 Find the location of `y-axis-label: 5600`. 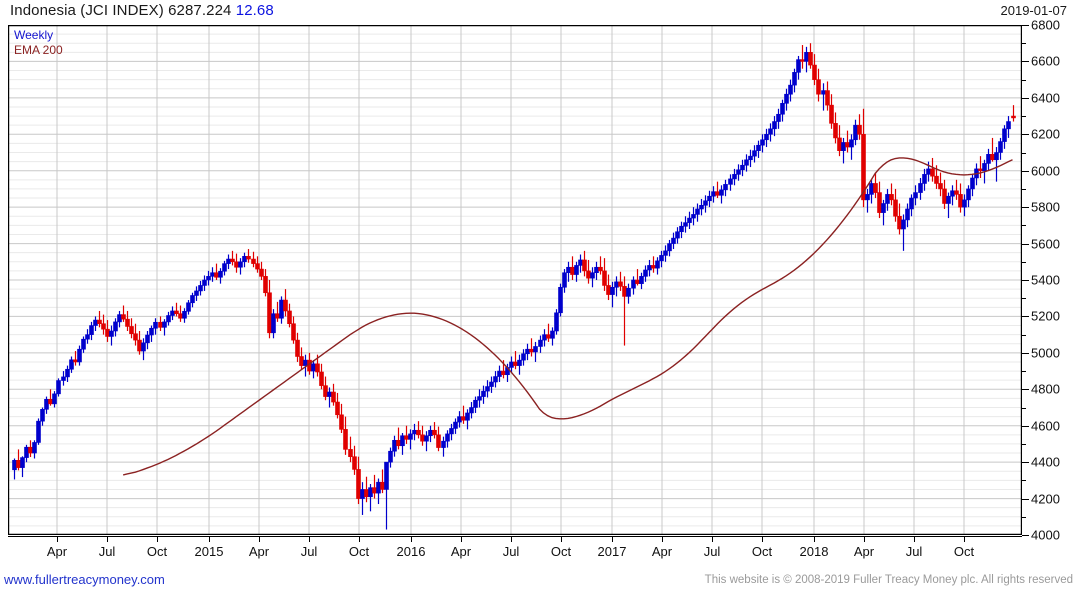

y-axis-label: 5600 is located at coordinates (1045, 244).